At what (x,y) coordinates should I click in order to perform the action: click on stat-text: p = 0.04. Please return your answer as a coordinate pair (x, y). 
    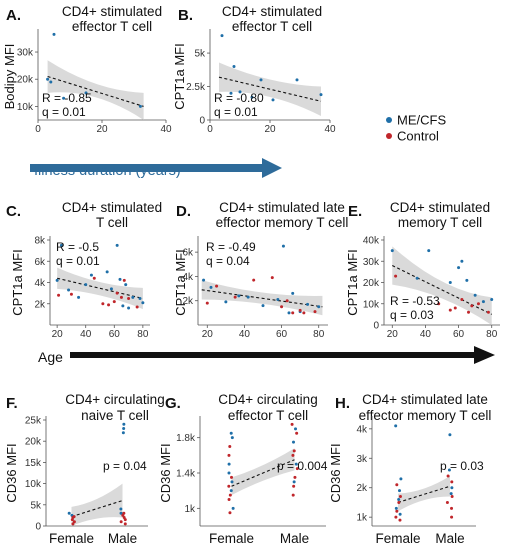
    Looking at the image, I should click on (125, 466).